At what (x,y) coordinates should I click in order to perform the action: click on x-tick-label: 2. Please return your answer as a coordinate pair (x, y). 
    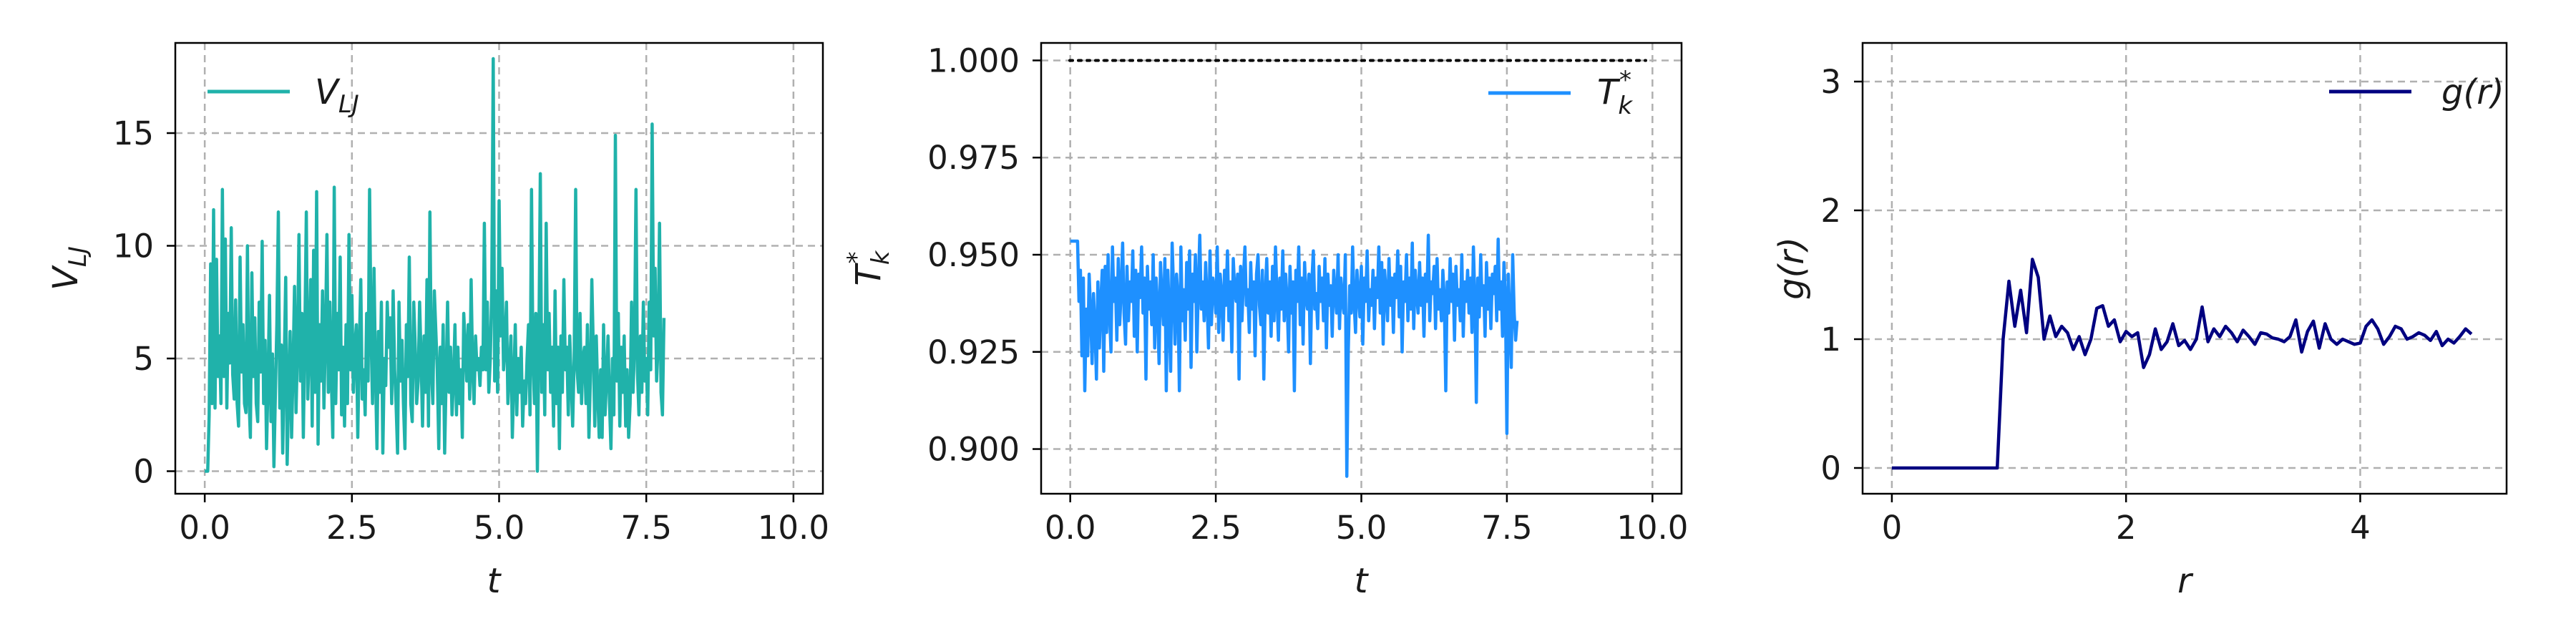
    Looking at the image, I should click on (2126, 528).